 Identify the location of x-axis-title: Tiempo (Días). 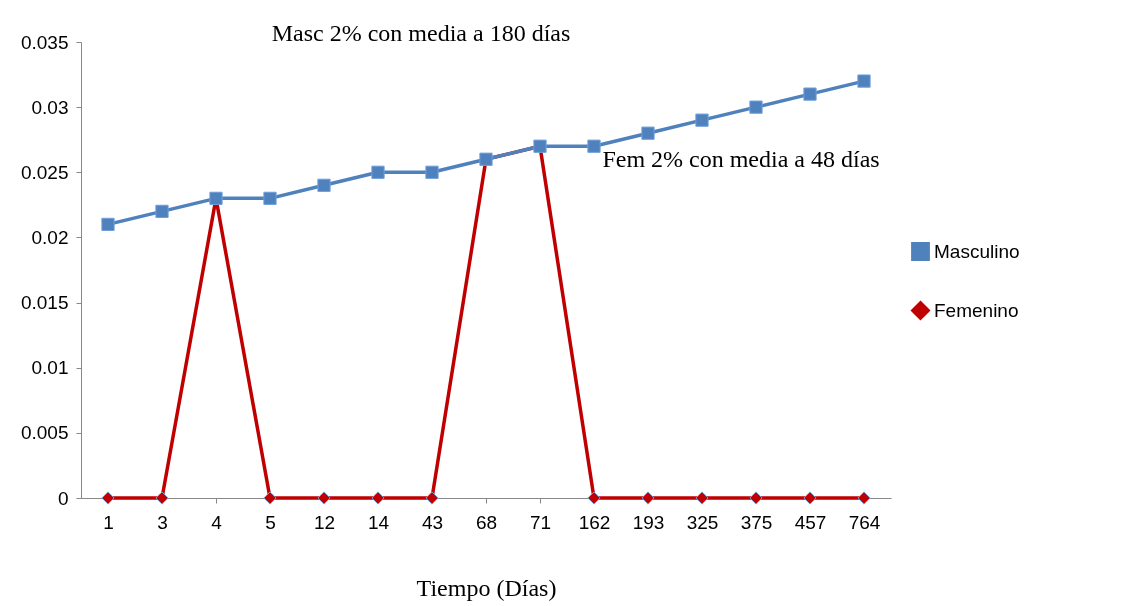
(486, 587).